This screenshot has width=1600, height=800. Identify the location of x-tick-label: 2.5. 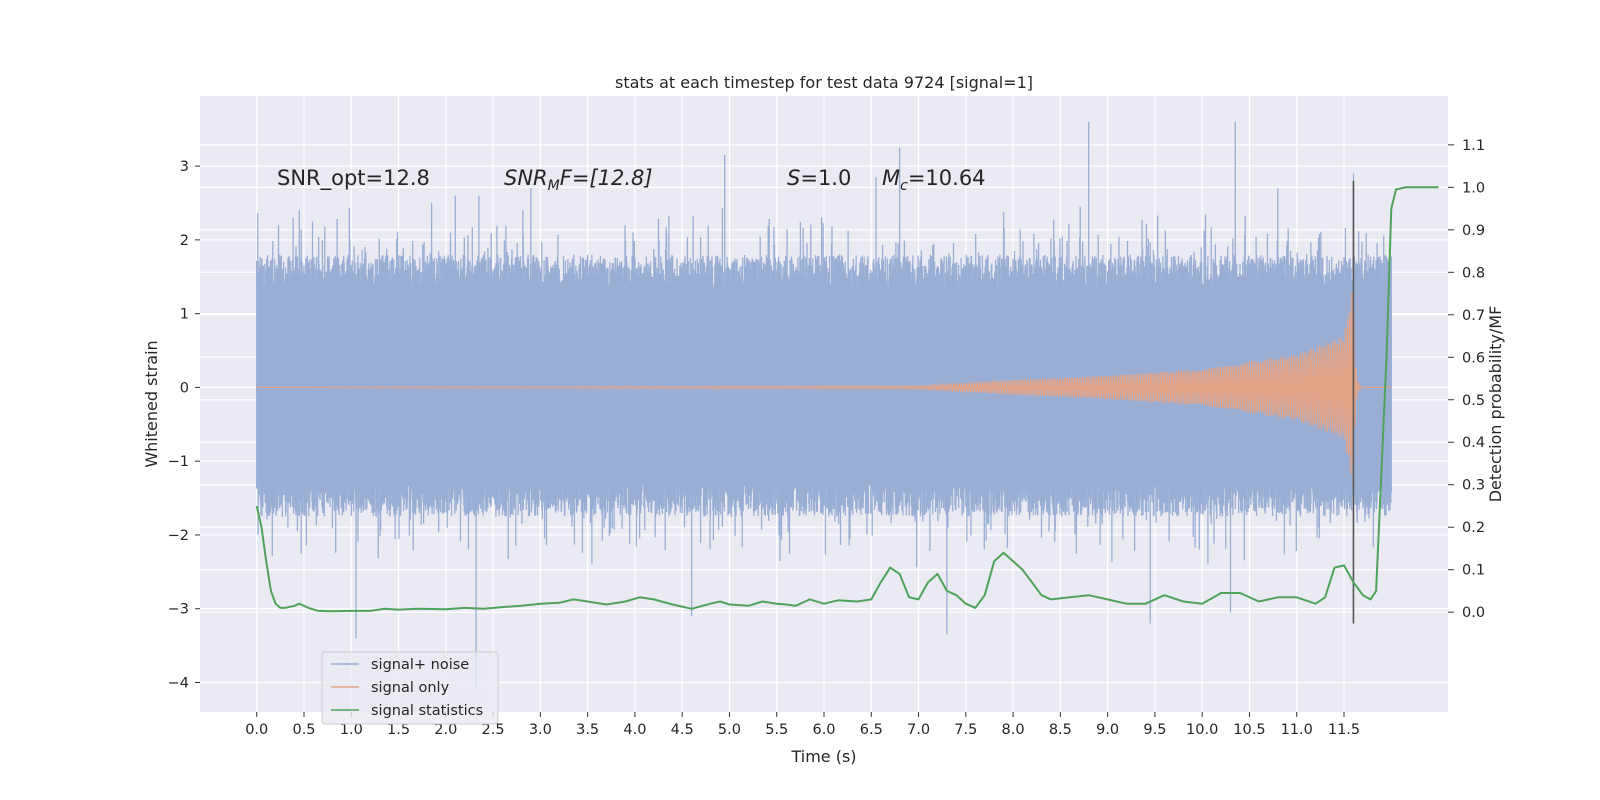
(493, 730).